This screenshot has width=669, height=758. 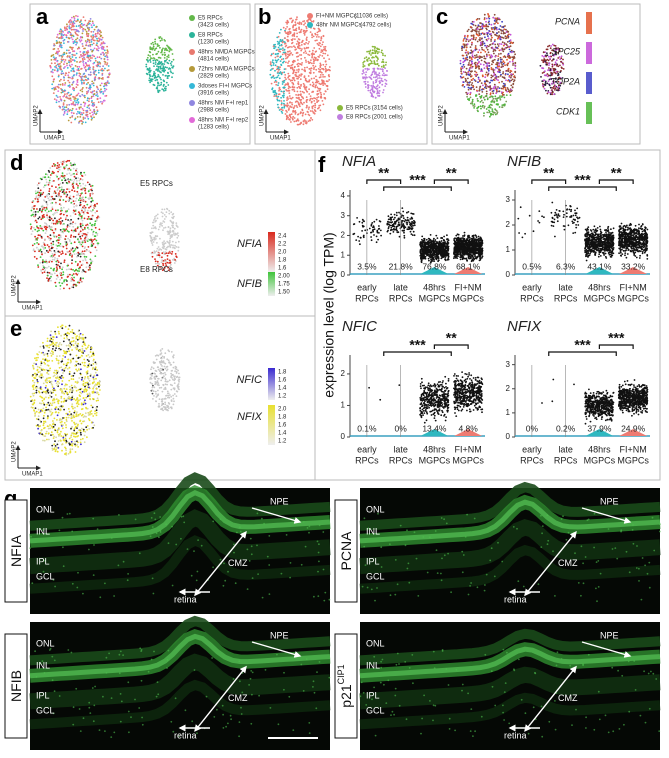 What do you see at coordinates (249, 284) in the screenshot?
I see `gene-label: NFIB` at bounding box center [249, 284].